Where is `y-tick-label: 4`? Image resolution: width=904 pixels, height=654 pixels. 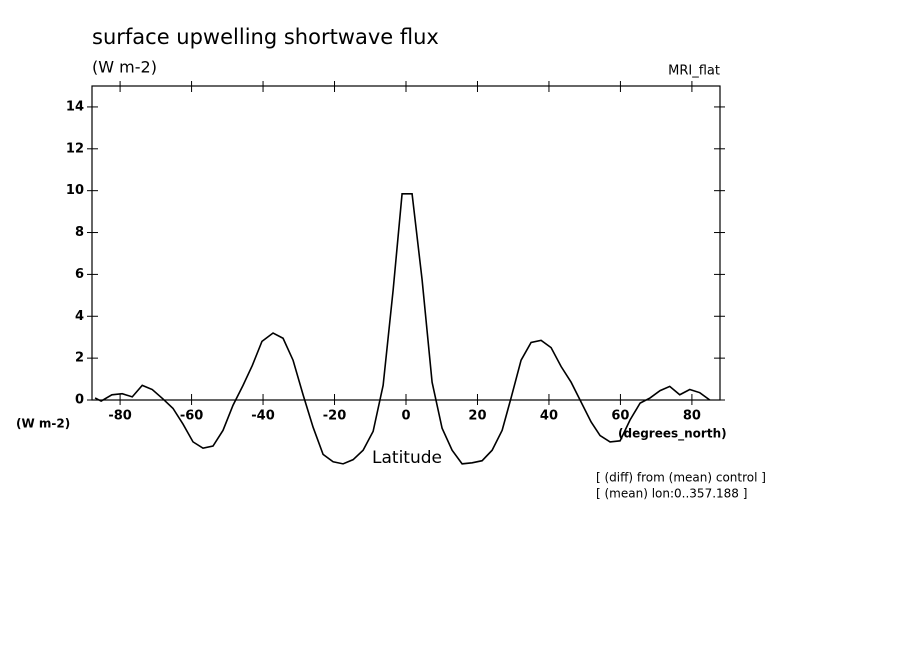 y-tick-label: 4 is located at coordinates (79, 316).